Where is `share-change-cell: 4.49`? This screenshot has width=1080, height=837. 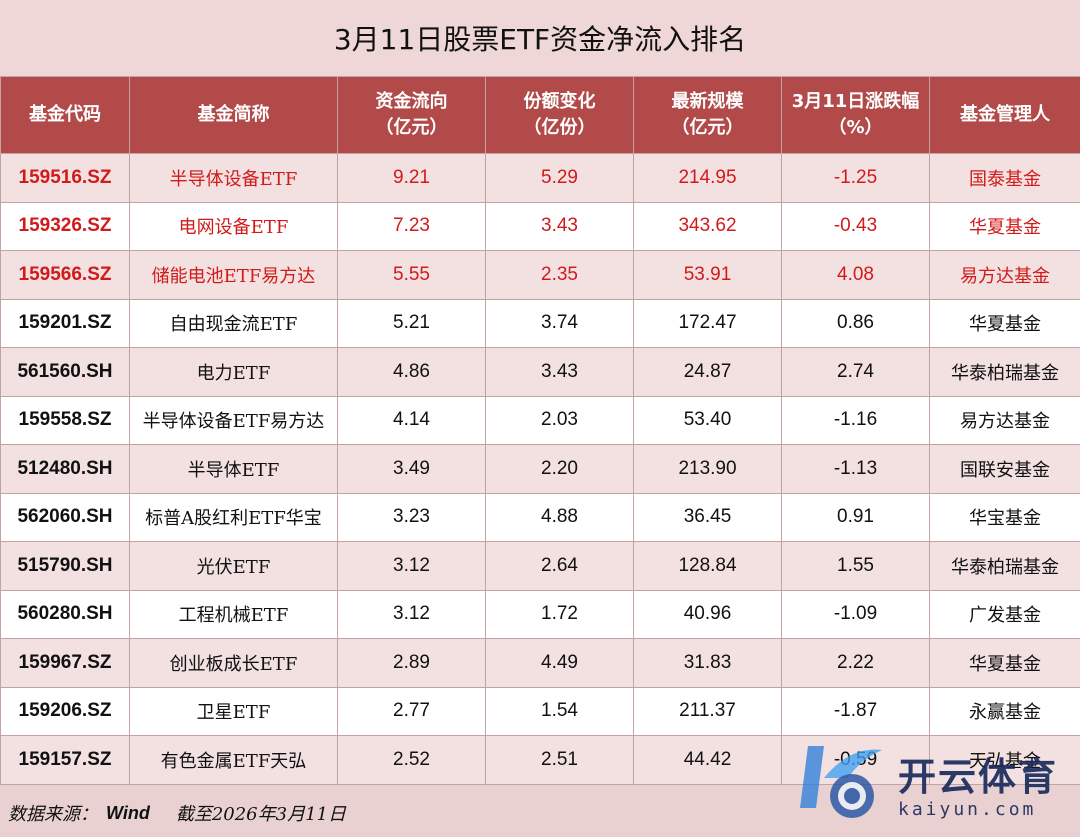
share-change-cell: 4.49 is located at coordinates (559, 663).